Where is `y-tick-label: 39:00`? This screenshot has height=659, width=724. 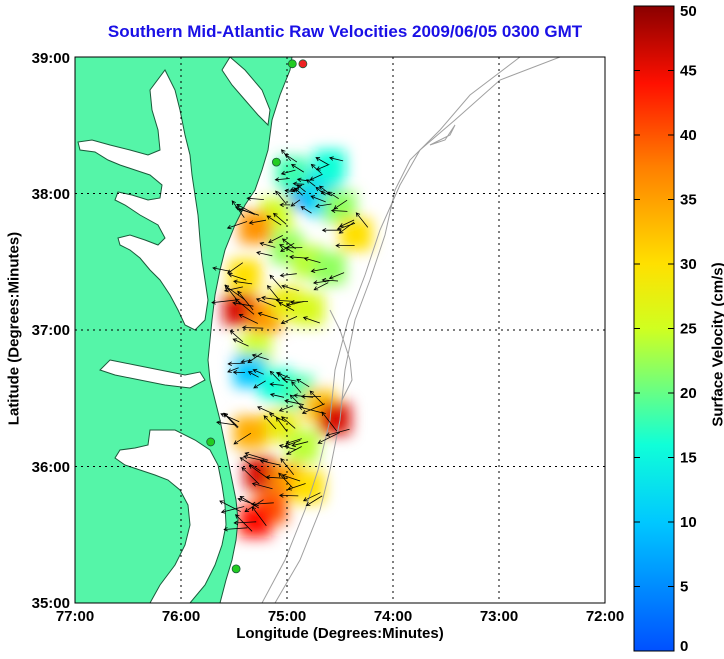 y-tick-label: 39:00 is located at coordinates (51, 58).